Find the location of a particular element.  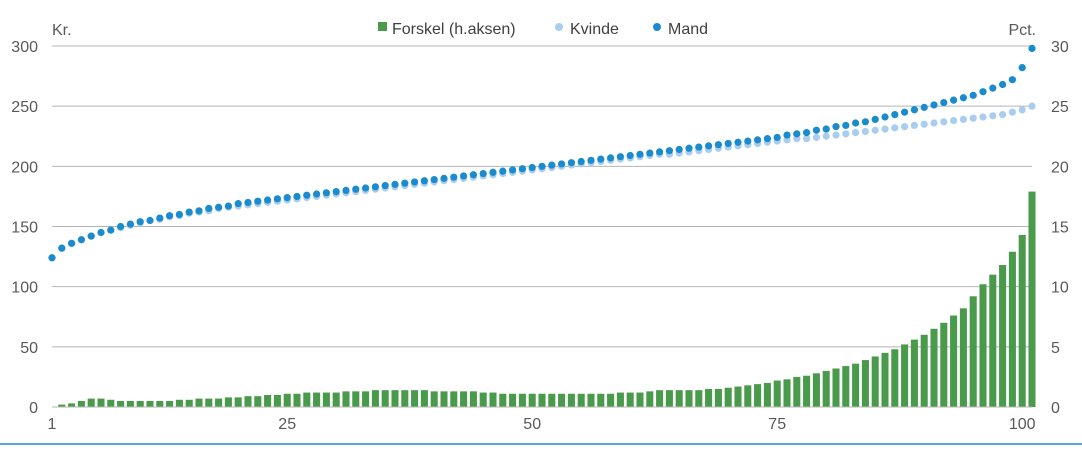

y-left-tick-label: 50 is located at coordinates (29, 348).